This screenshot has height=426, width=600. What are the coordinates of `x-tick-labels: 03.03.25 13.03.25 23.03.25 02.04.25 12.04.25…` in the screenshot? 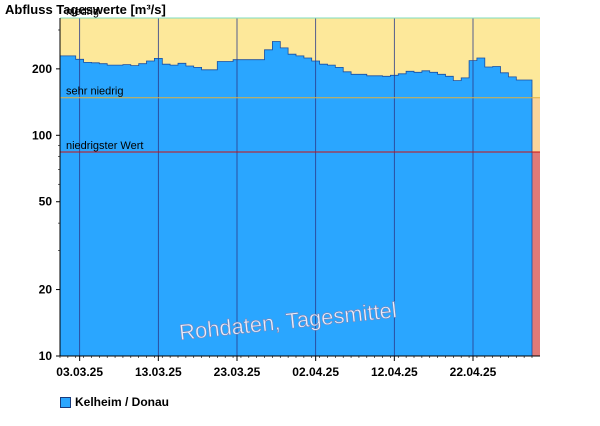 It's located at (294, 367).